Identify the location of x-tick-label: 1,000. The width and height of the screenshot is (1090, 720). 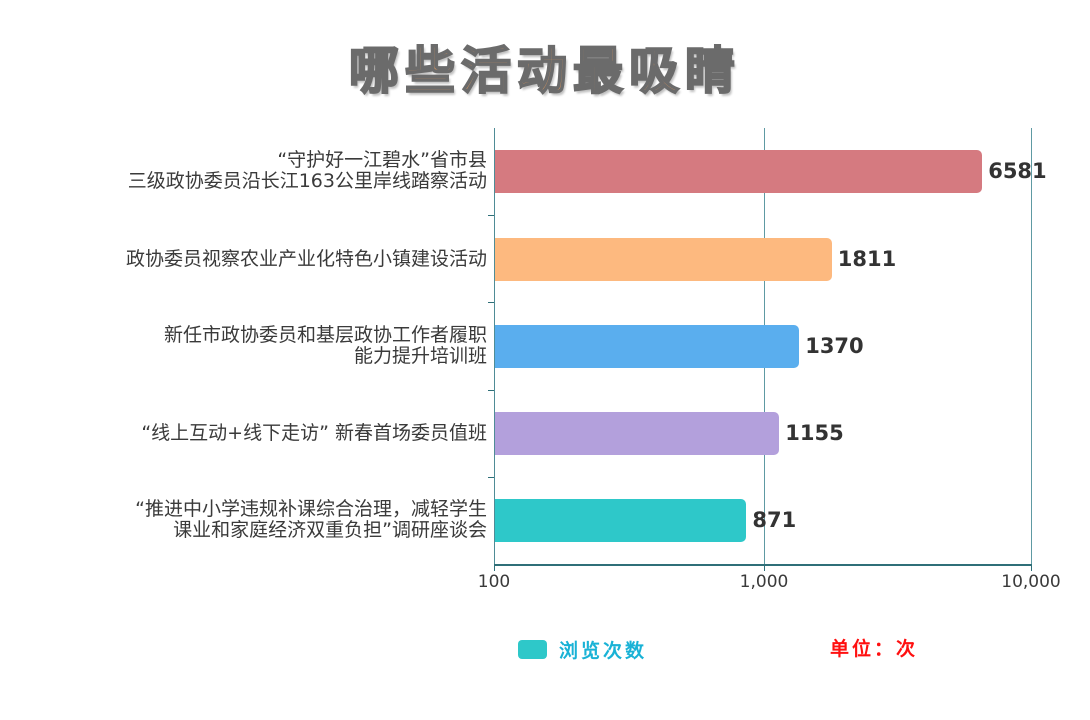
(764, 582).